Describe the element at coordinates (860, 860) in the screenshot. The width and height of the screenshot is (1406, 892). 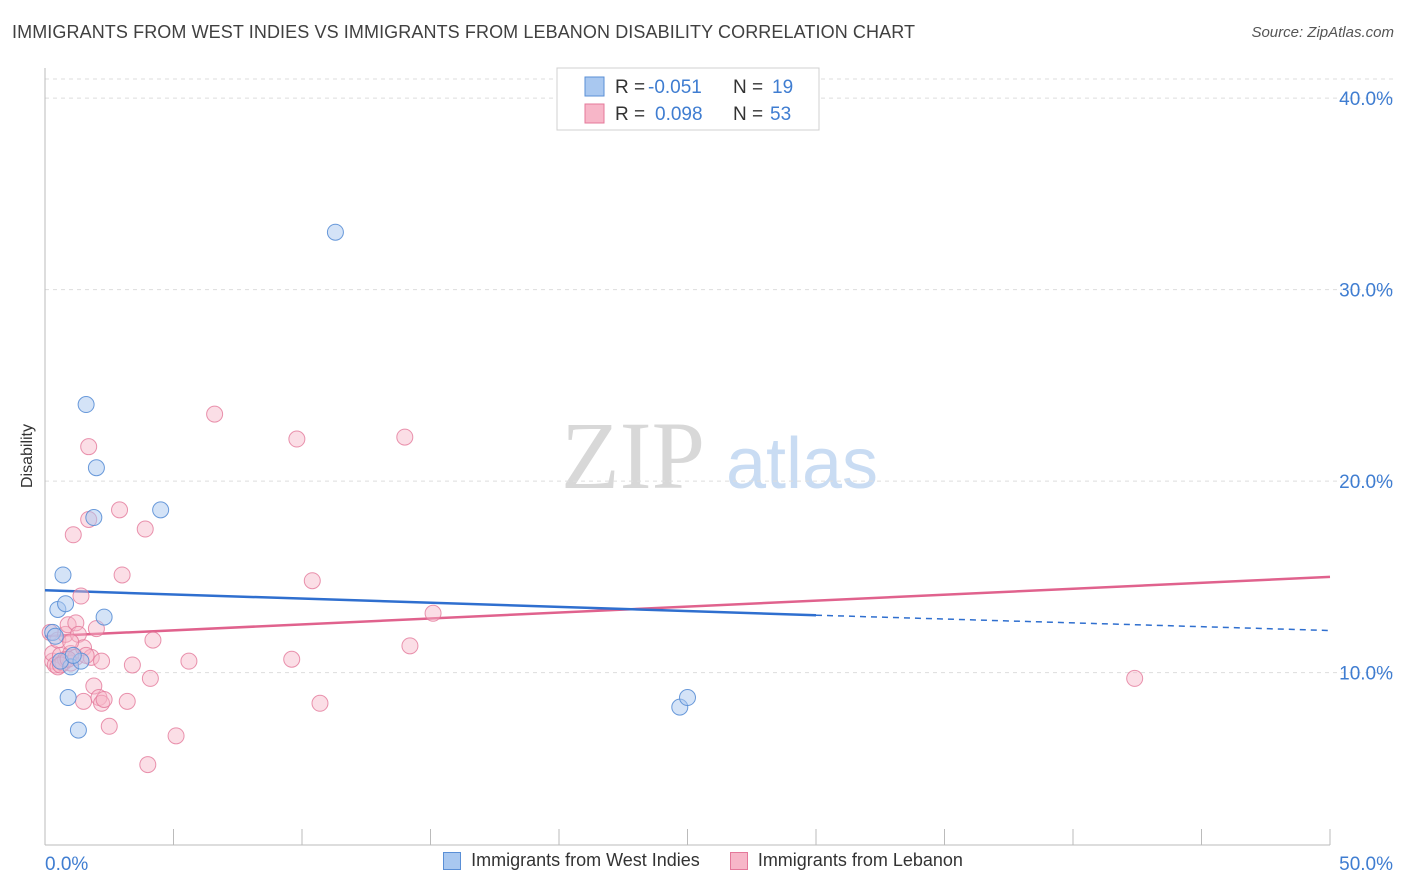
I see `legend-label-lebanon: Immigrants from Lebanon` at that location.